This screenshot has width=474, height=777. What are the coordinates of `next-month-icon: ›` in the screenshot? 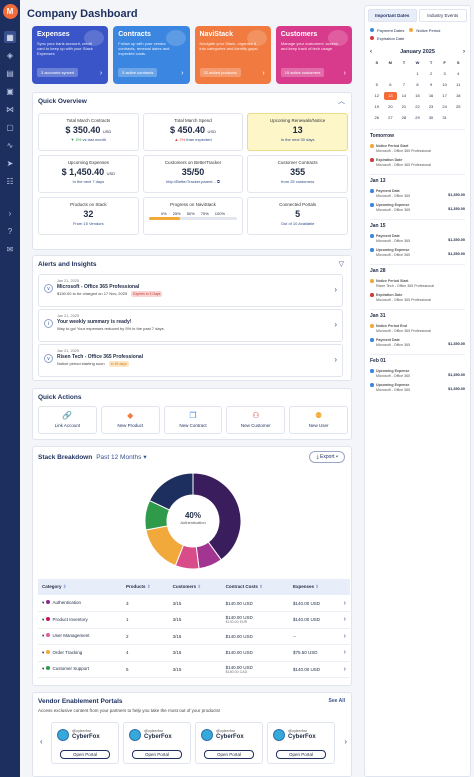 It's located at (464, 52).